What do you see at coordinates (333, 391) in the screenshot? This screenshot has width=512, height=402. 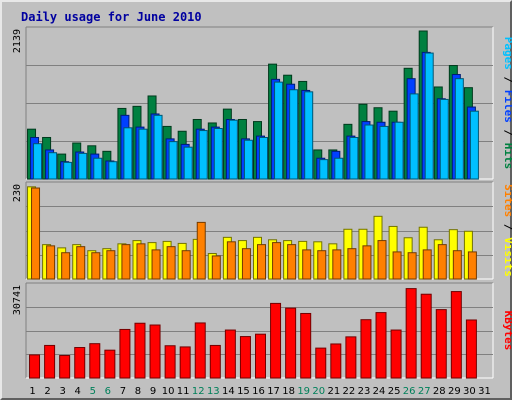 I see `x-tick-label: 21` at bounding box center [333, 391].